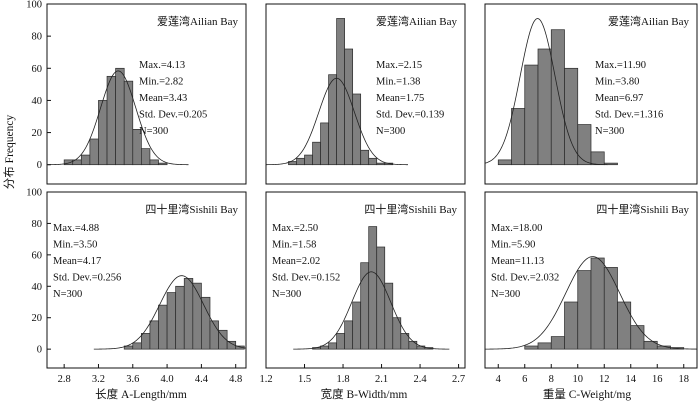  Describe the element at coordinates (587, 394) in the screenshot. I see `x-axis-label-weight: 重量 C-Weight/mg` at that location.